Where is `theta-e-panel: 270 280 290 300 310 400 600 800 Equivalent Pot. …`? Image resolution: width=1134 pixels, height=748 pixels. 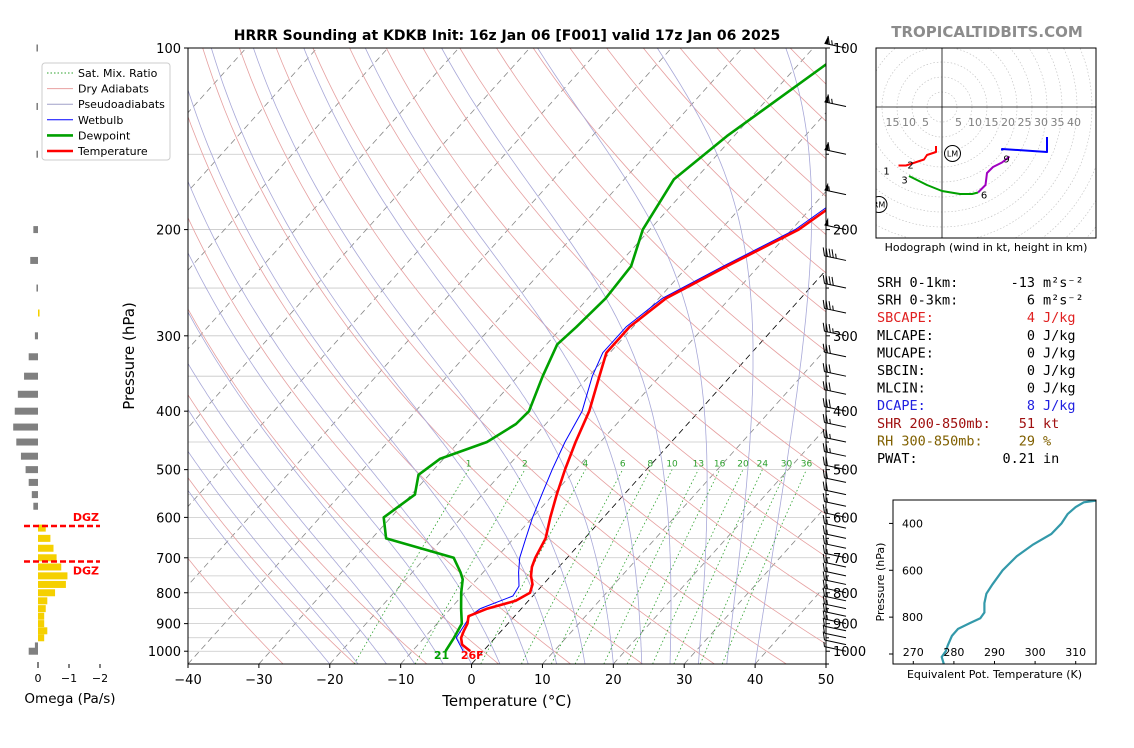 theta-e-panel: 270 280 290 300 310 400 600 800 Equivalent Pot. … is located at coordinates (985, 590).